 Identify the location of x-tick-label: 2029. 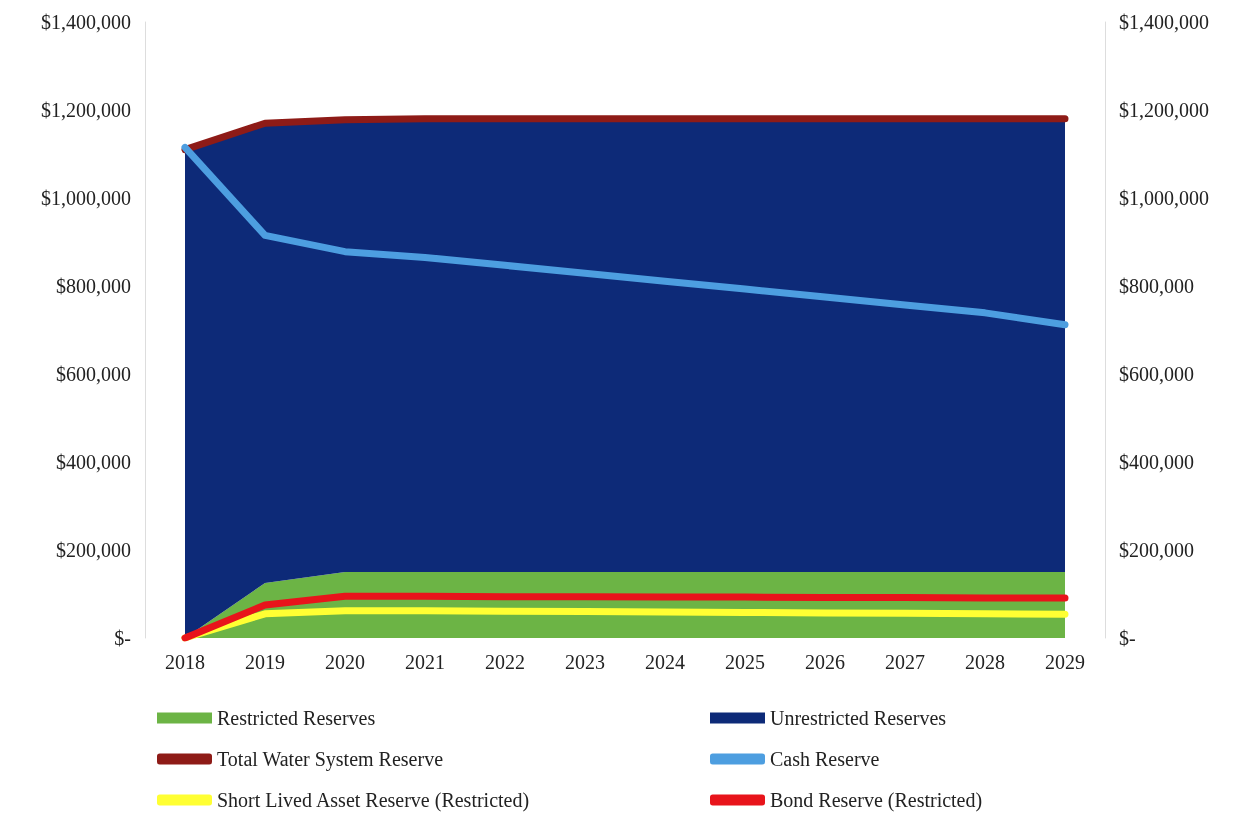
(1065, 662).